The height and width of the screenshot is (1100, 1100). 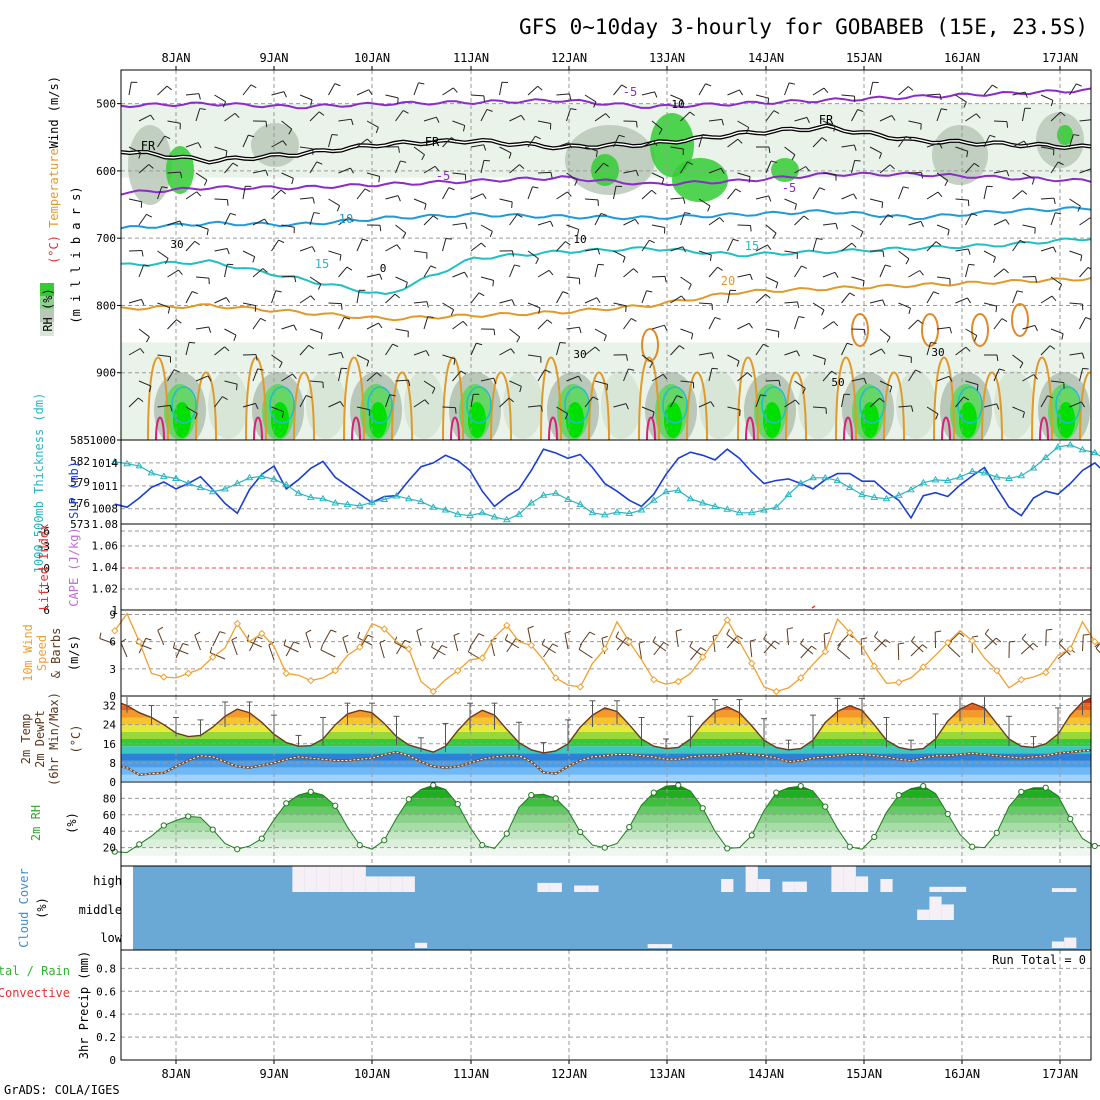 What do you see at coordinates (148, 146) in the screenshot?
I see `contour-label-1: FR` at bounding box center [148, 146].